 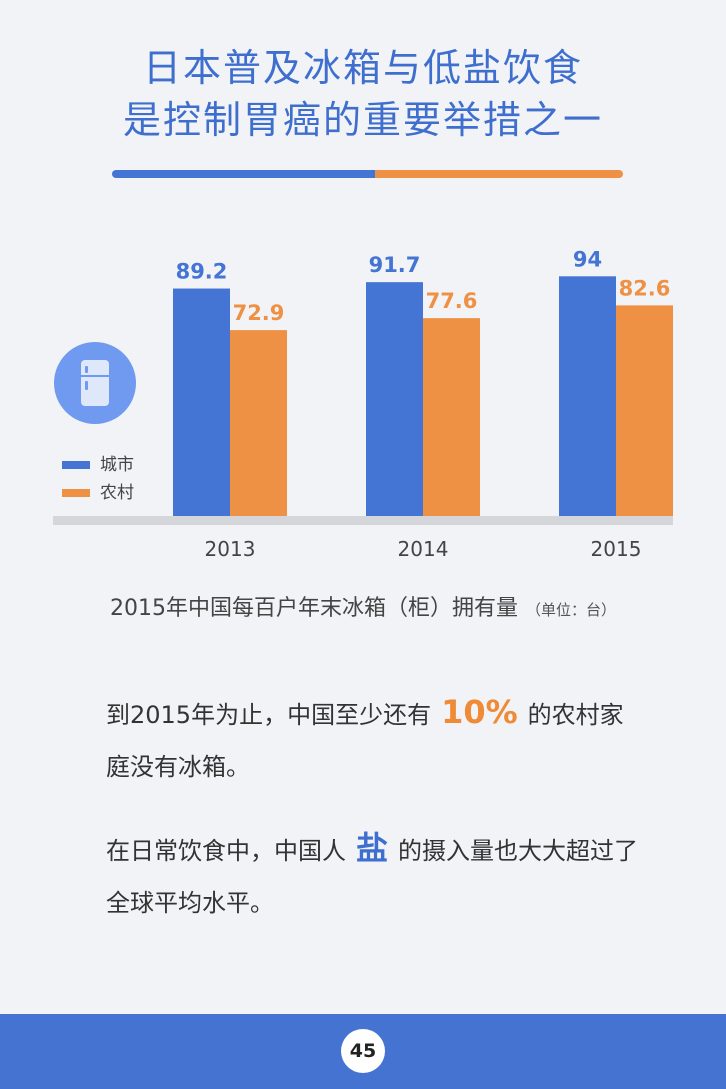 I want to click on p2-before: 在日常饮食中，中国人, so click(x=226, y=851).